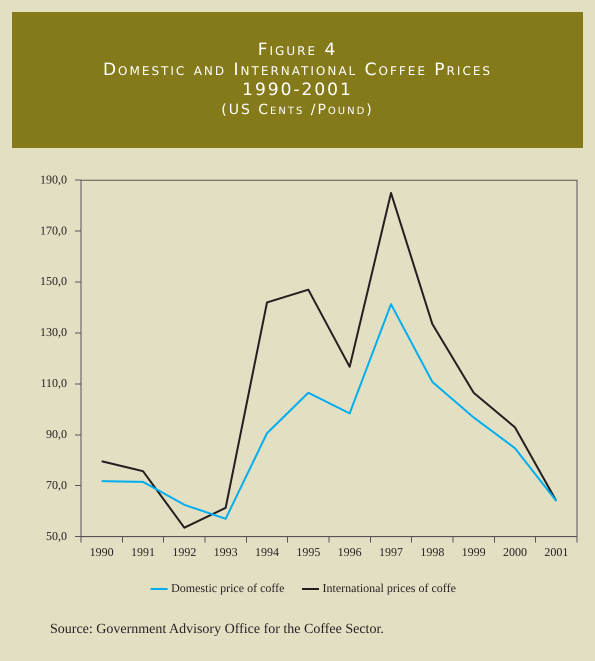 The width and height of the screenshot is (595, 661). I want to click on y-tick-label: 90,0, so click(56, 433).